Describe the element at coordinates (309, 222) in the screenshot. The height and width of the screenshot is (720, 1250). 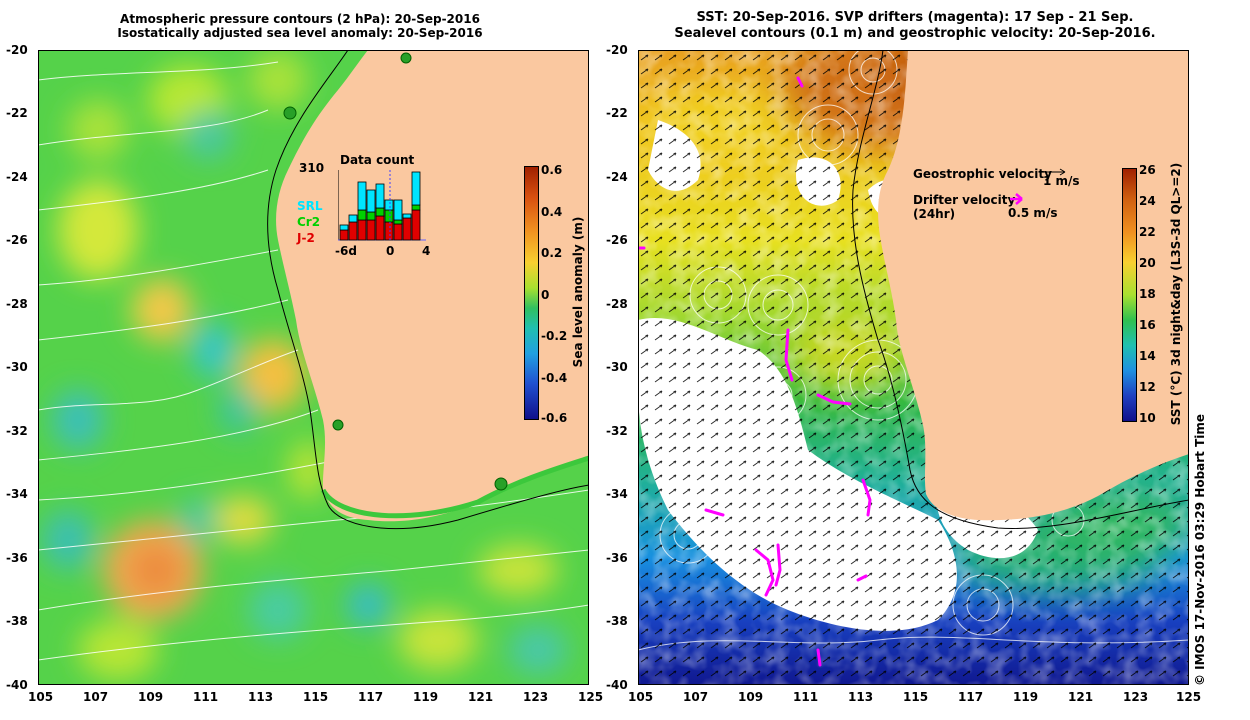
I see `inset-legend-cr2: Cr2` at that location.